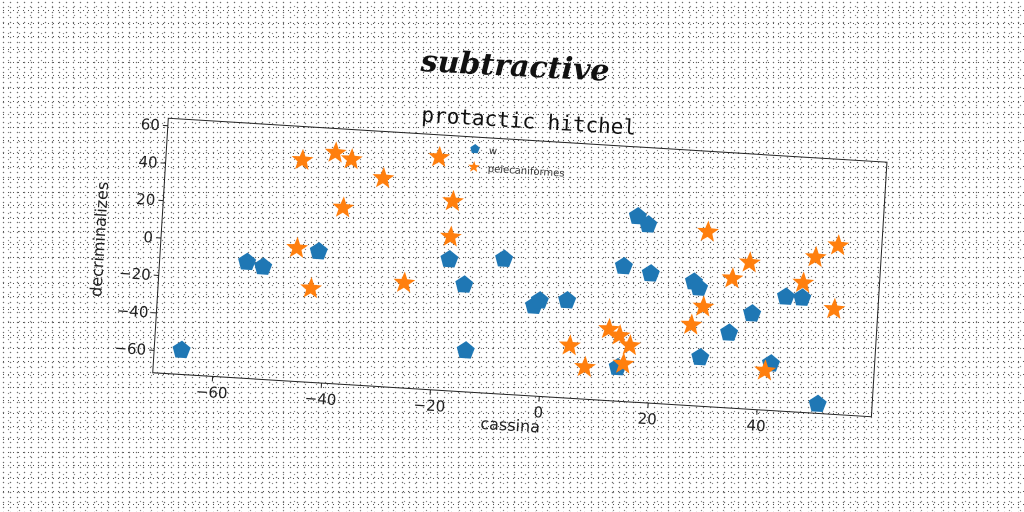  I want to click on x-tick-label: 40, so click(756, 425).